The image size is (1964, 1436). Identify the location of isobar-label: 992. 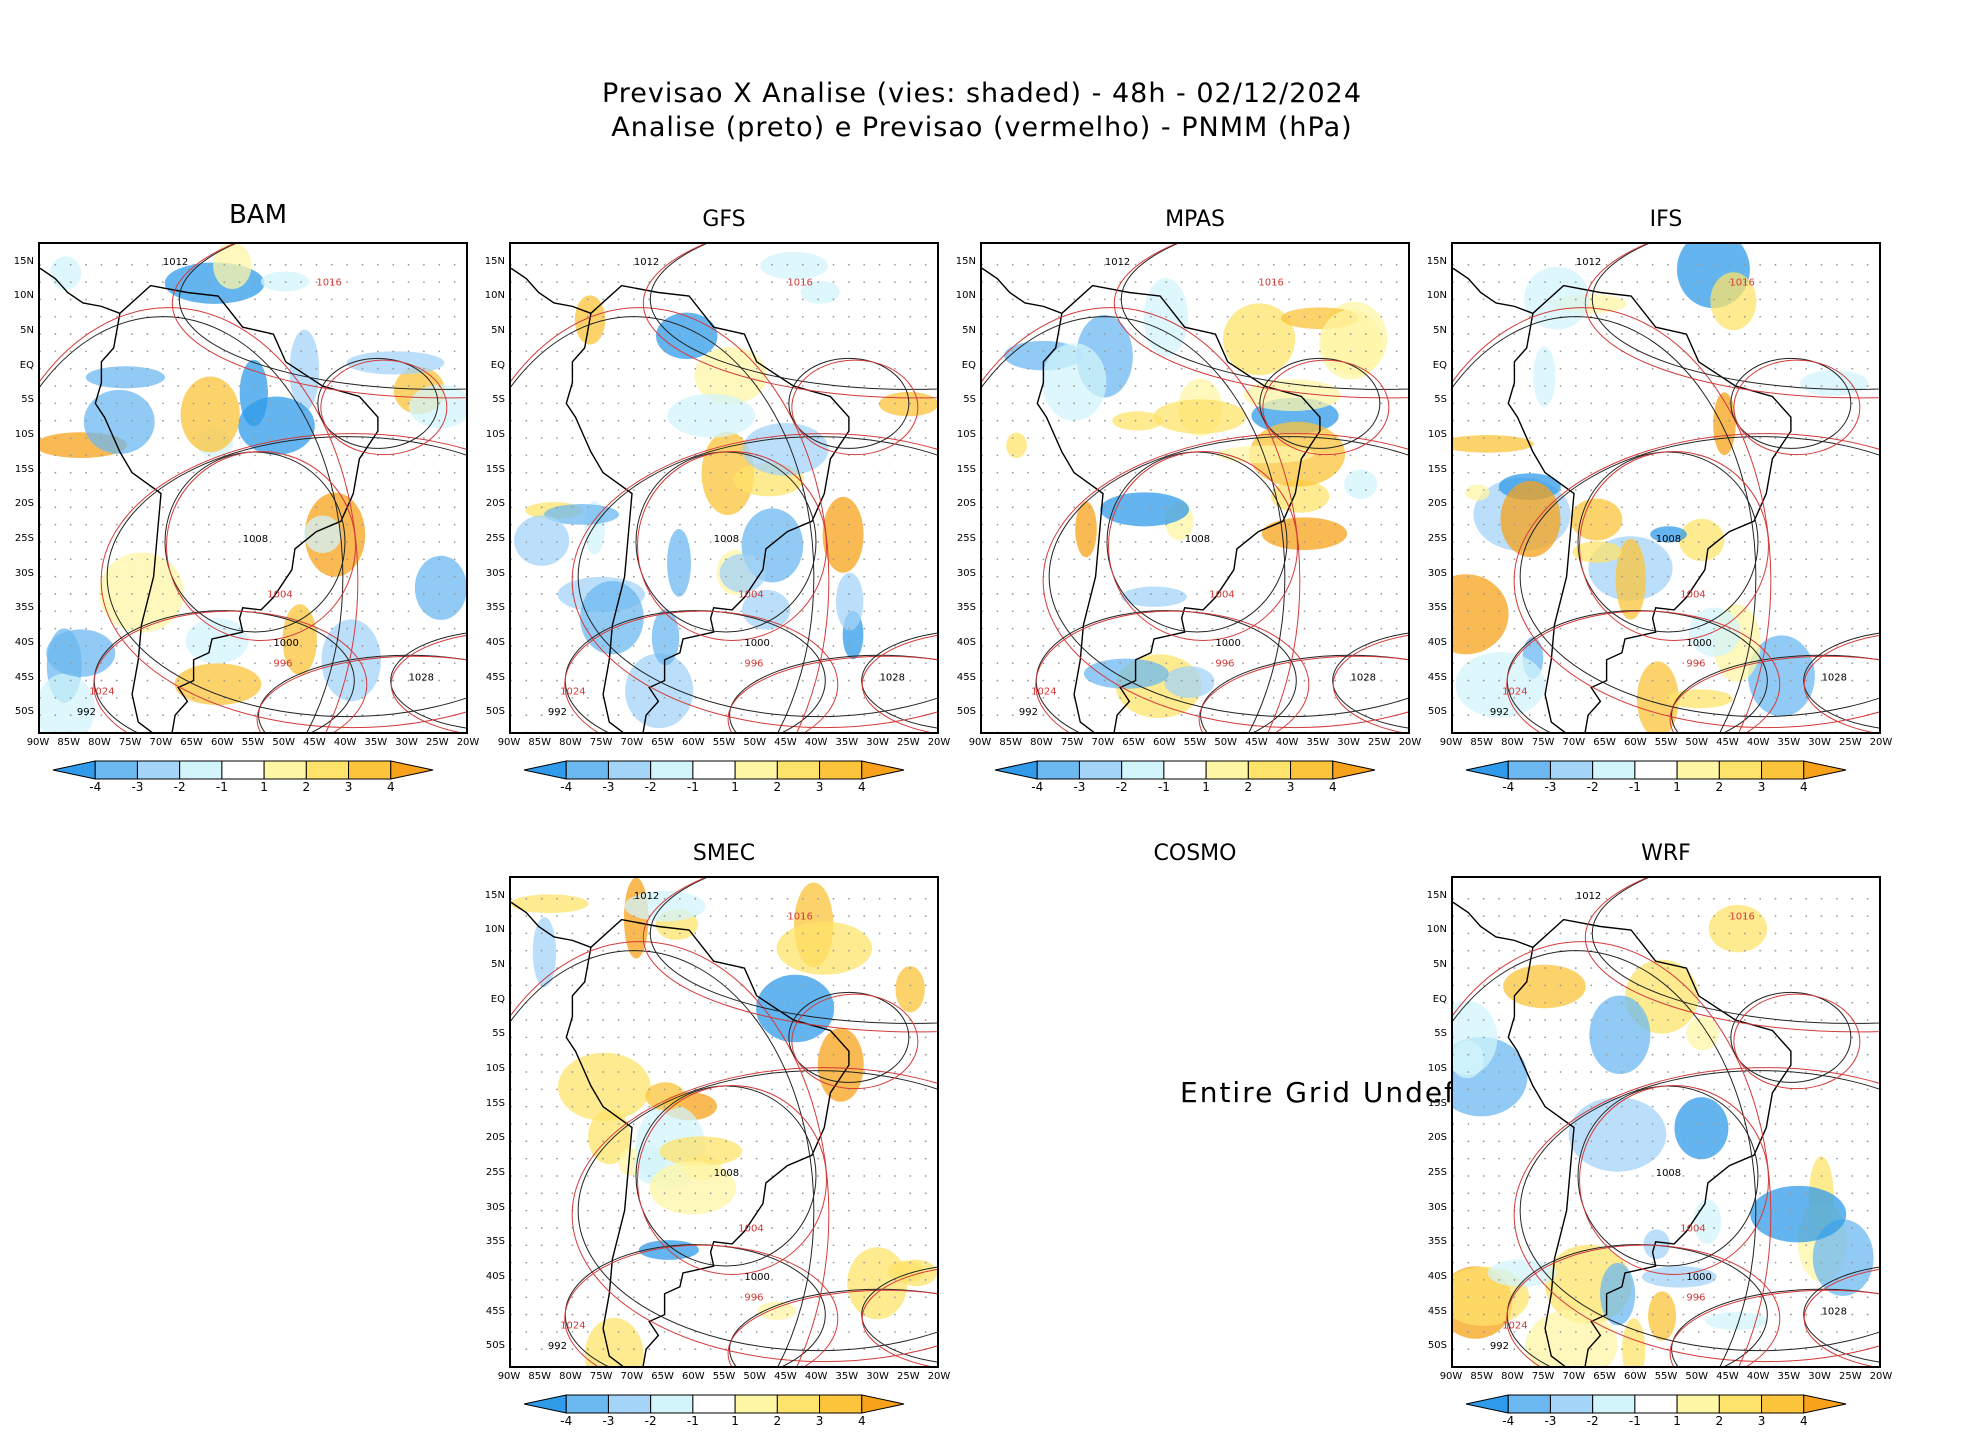
(557, 1346).